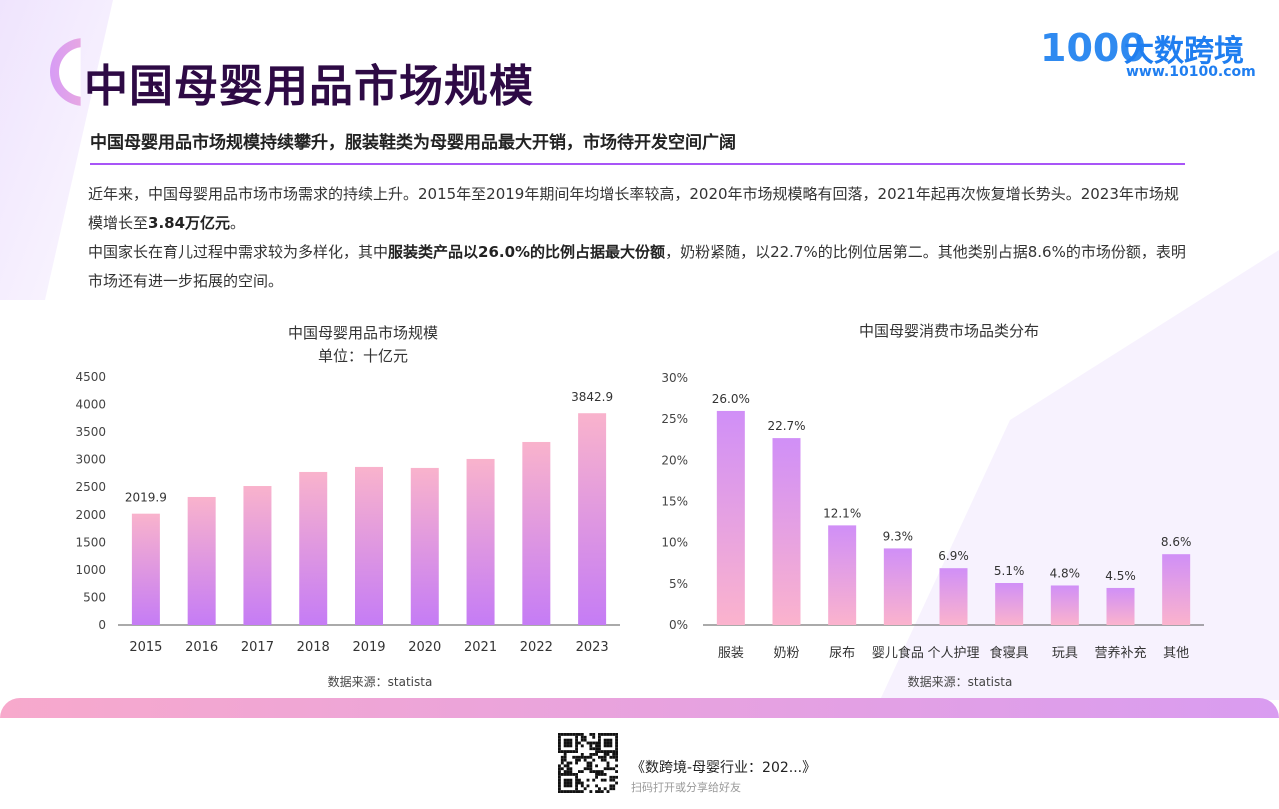 Image resolution: width=1279 pixels, height=809 pixels. I want to click on footer-title: 《数跨境-母婴行业：202...》, so click(724, 768).